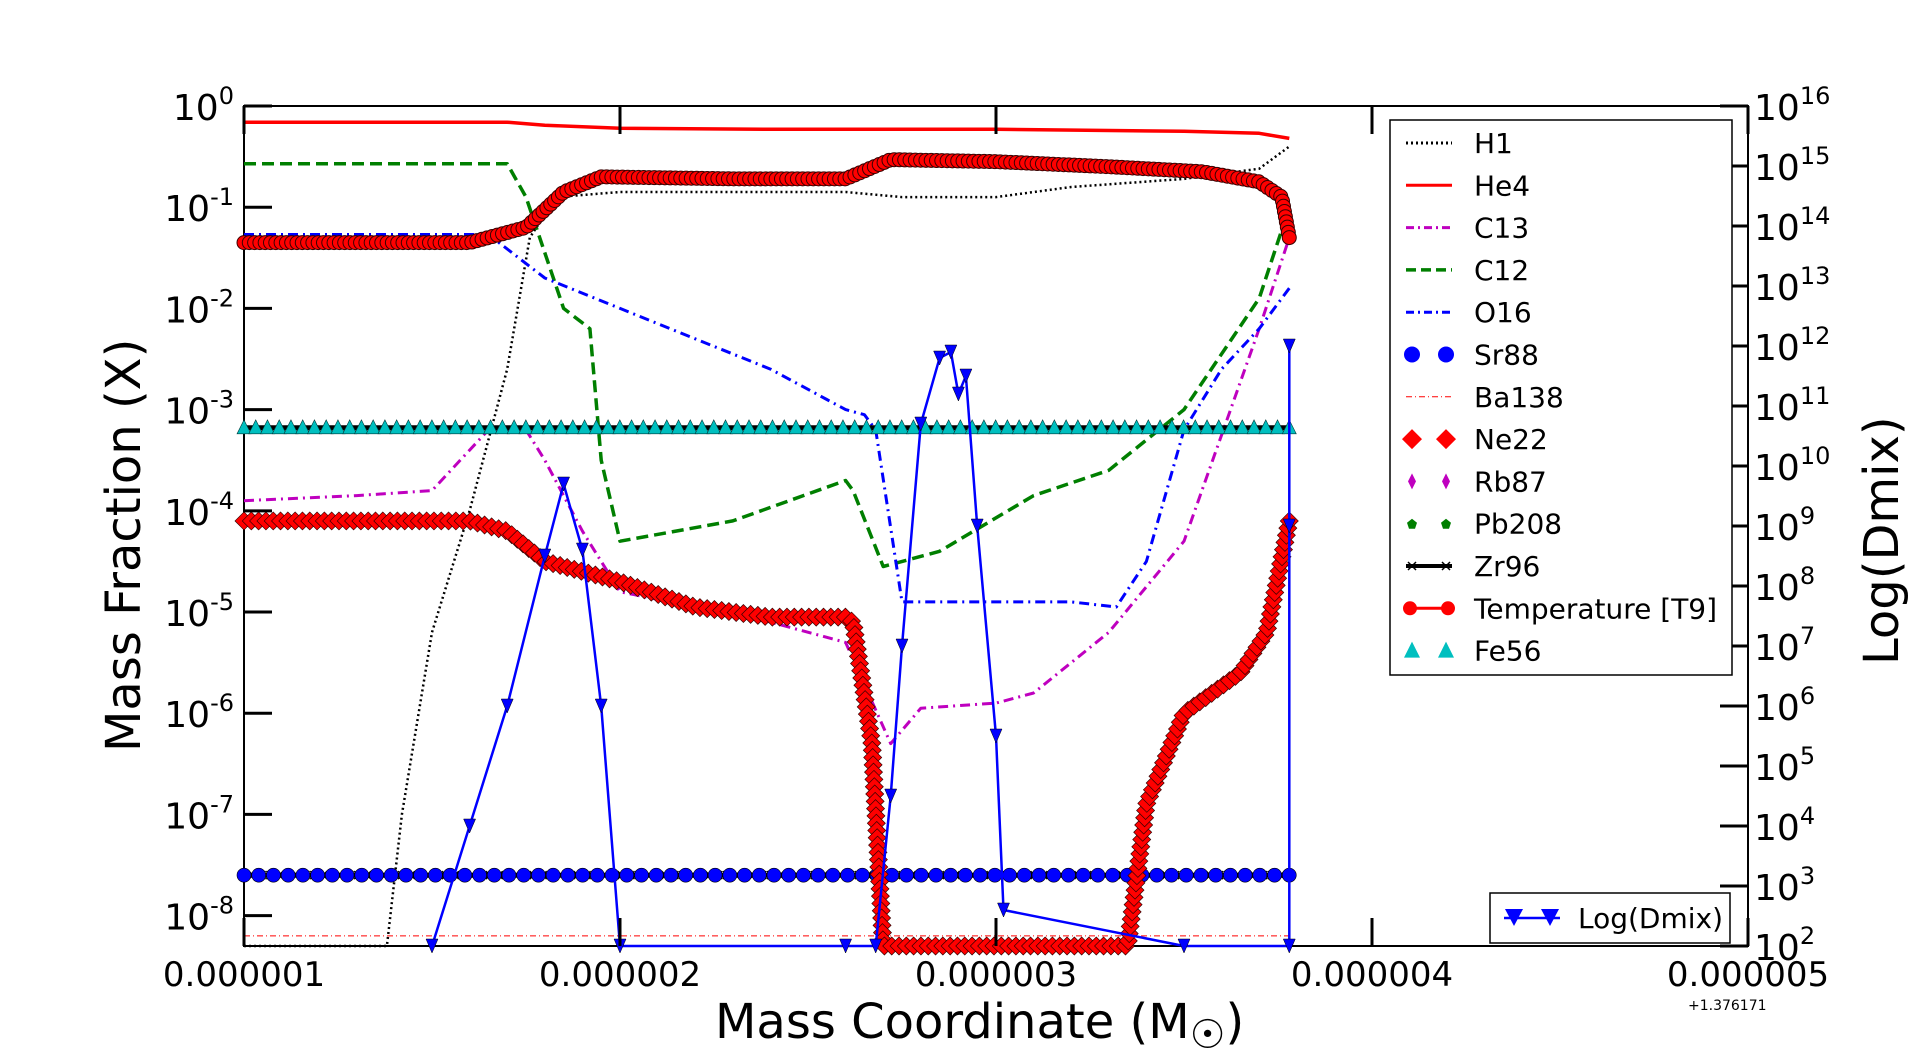 The width and height of the screenshot is (1918, 1052). I want to click on y2-tick-label: 10³, so click(1784, 885).